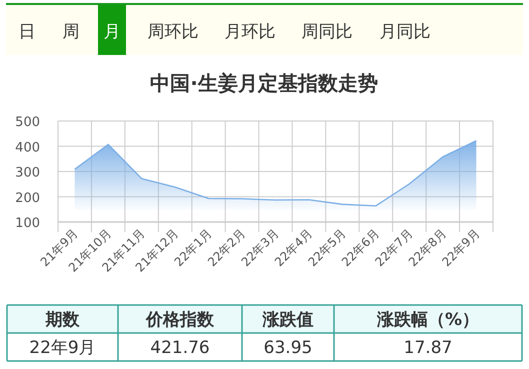 Image resolution: width=529 pixels, height=369 pixels. What do you see at coordinates (27, 122) in the screenshot?
I see `y-tick-label: 500` at bounding box center [27, 122].